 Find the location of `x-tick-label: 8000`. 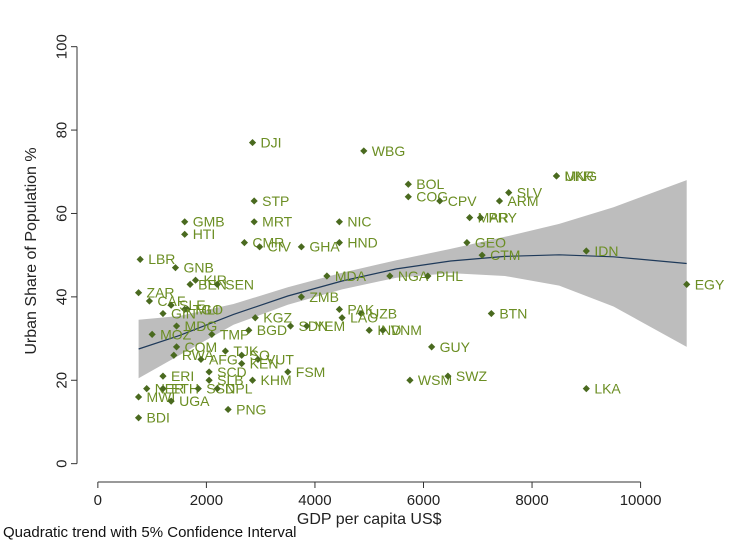

x-tick-label: 8000 is located at coordinates (531, 500).